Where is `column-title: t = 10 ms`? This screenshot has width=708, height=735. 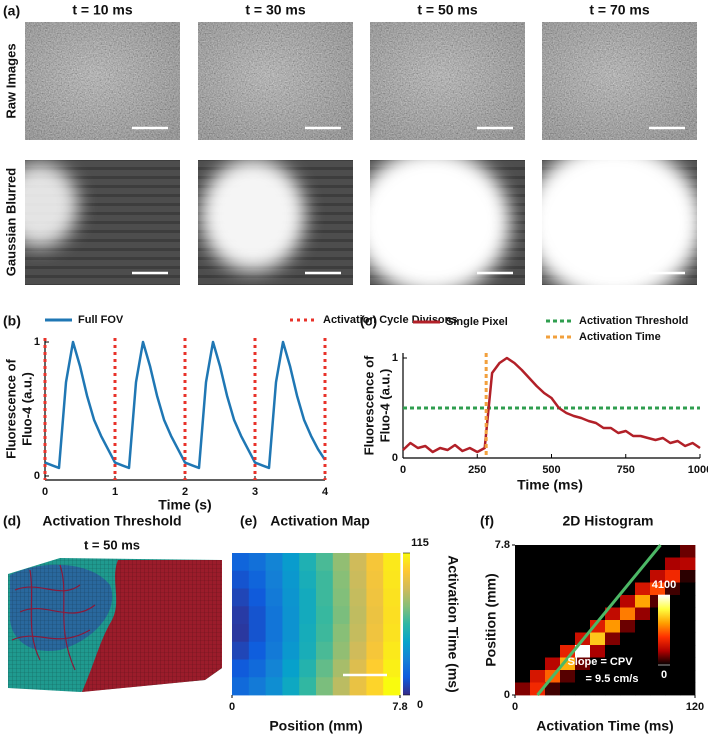
column-title: t = 10 ms is located at coordinates (102, 10).